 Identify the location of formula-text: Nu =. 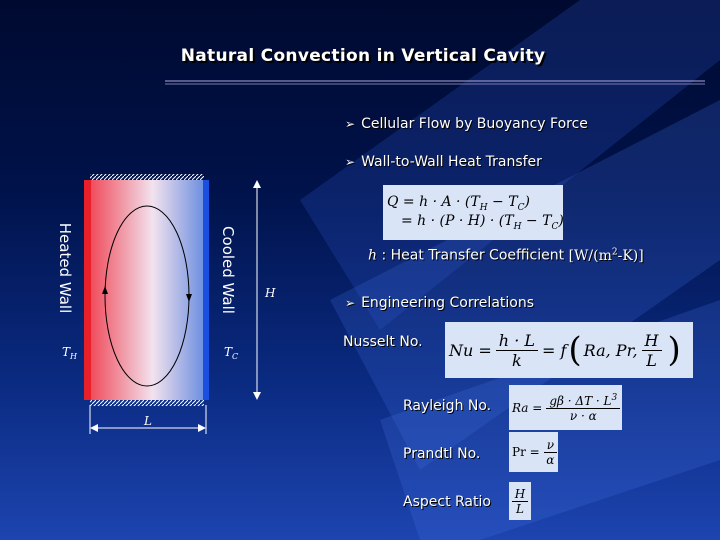
(470, 350).